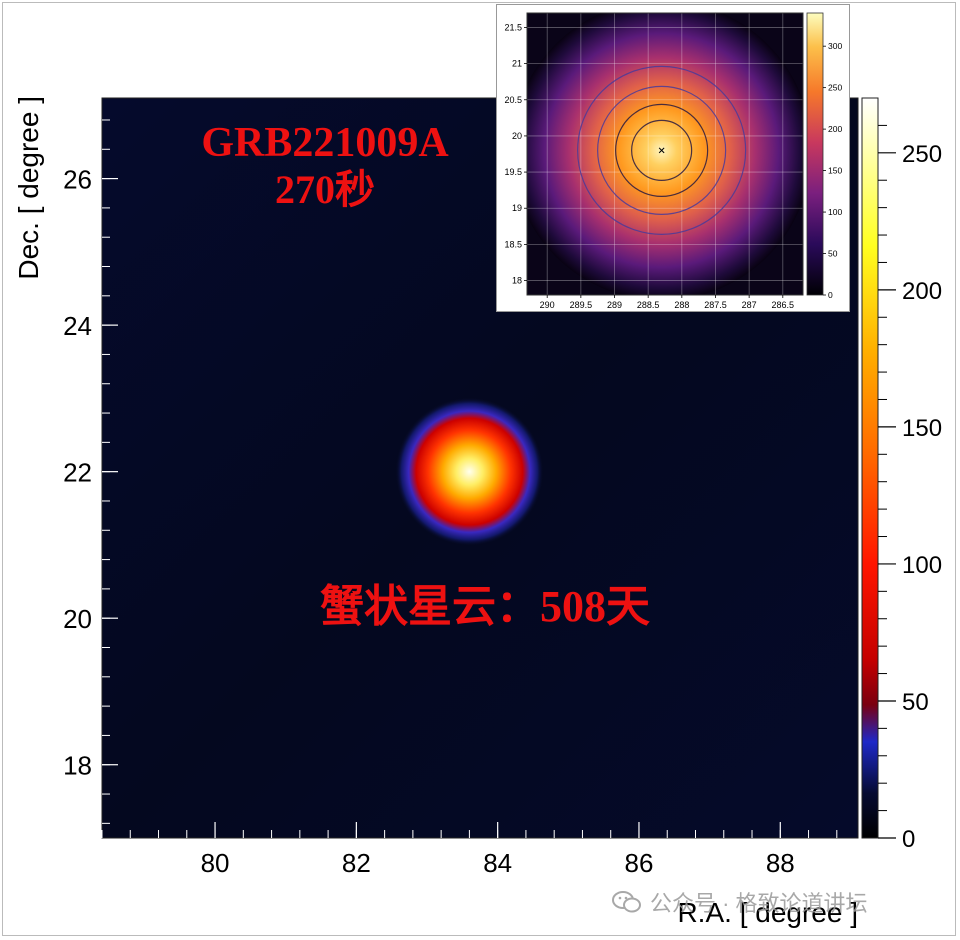  Describe the element at coordinates (215, 863) in the screenshot. I see `x-tick-label: 80` at that location.